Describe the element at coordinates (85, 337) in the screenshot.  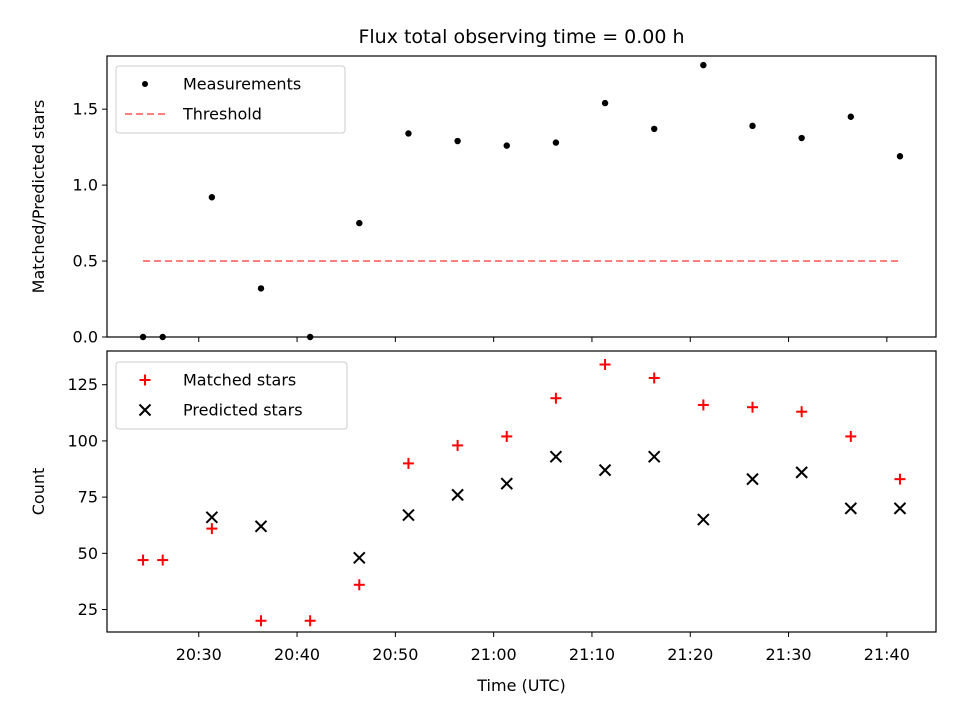
I see `top-y-tick-label: 0.0` at that location.